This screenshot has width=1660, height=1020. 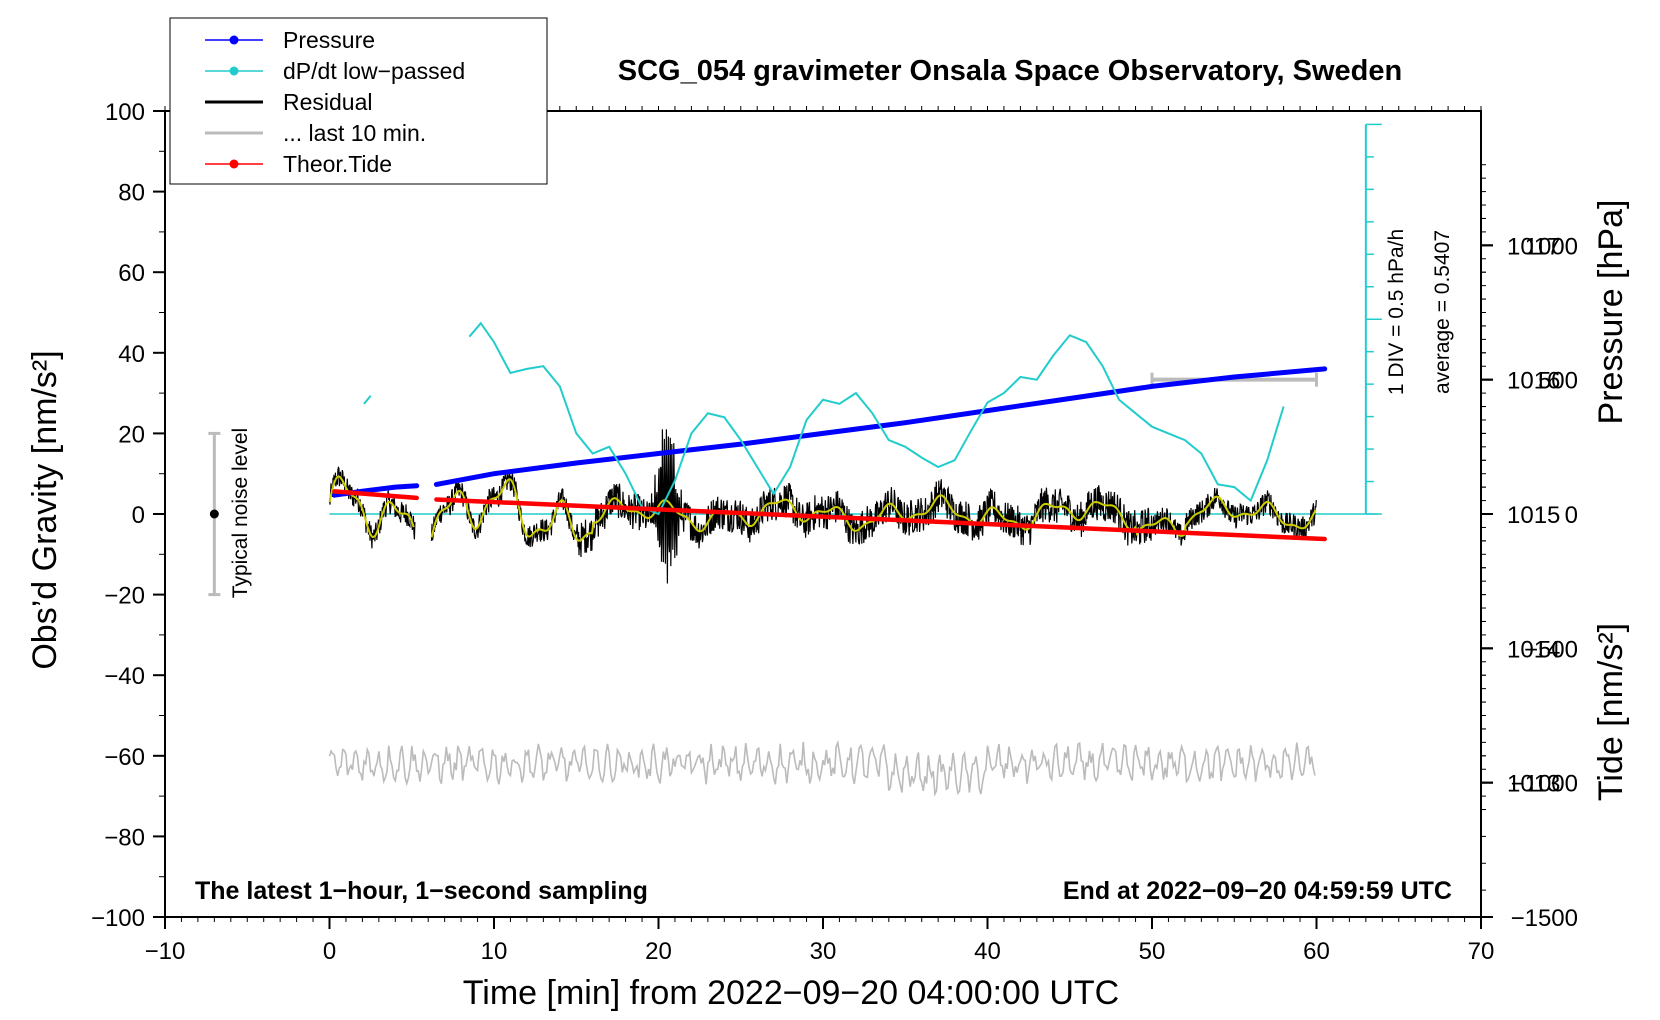 I want to click on footer-sampling-note: The latest 1−hour, 1−second sampling, so click(x=421, y=891).